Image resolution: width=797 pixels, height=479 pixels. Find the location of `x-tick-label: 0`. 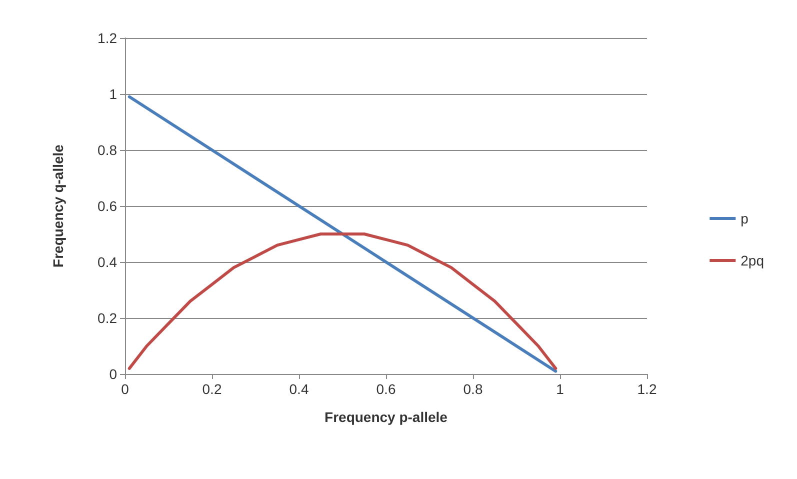

x-tick-label: 0 is located at coordinates (125, 389).